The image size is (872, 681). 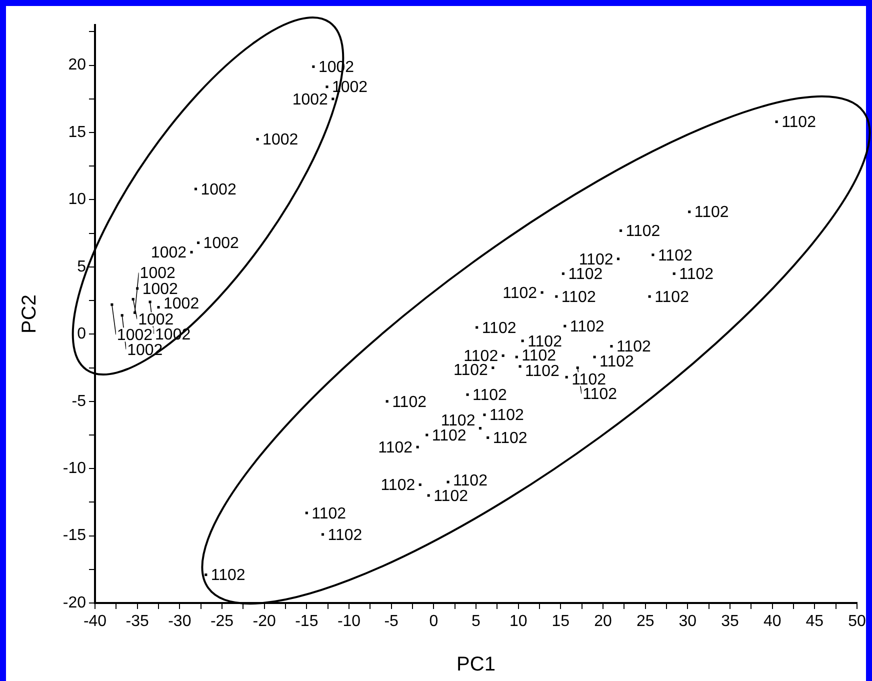 I want to click on x-tick-label: 40, so click(x=772, y=621).